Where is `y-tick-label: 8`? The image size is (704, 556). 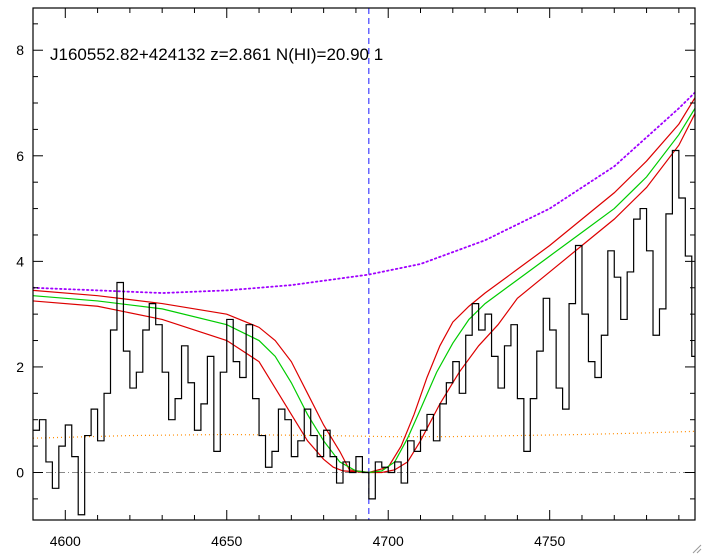
y-tick-label: 8 is located at coordinates (20, 50).